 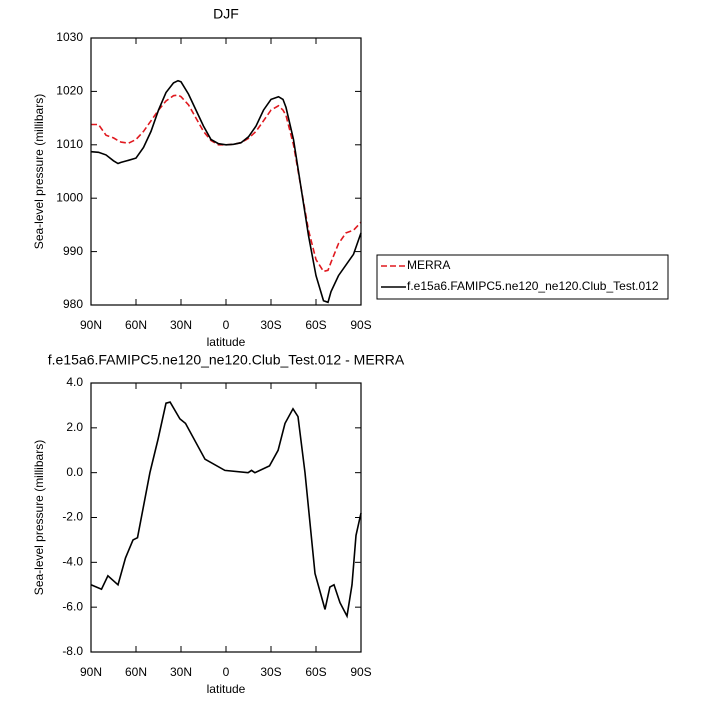 What do you see at coordinates (72, 606) in the screenshot?
I see `y-tick-label: -6.0` at bounding box center [72, 606].